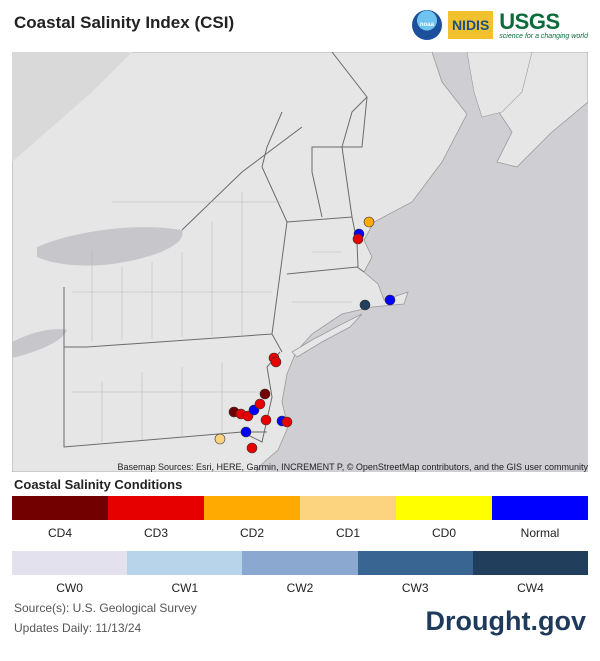 Image resolution: width=600 pixels, height=661 pixels. Describe the element at coordinates (98, 484) in the screenshot. I see `legend-title: Coastal Salinity Conditions` at that location.